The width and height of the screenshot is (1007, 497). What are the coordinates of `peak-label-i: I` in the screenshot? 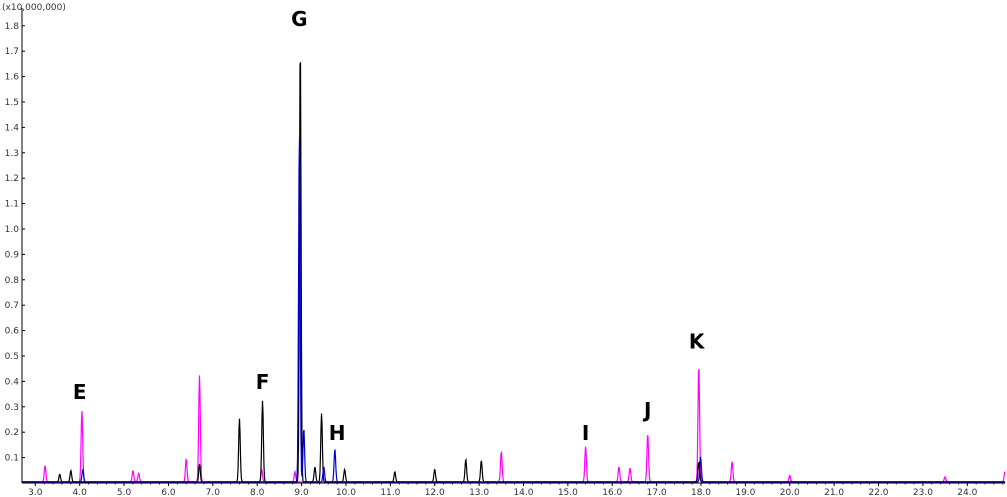 It's located at (585, 433).